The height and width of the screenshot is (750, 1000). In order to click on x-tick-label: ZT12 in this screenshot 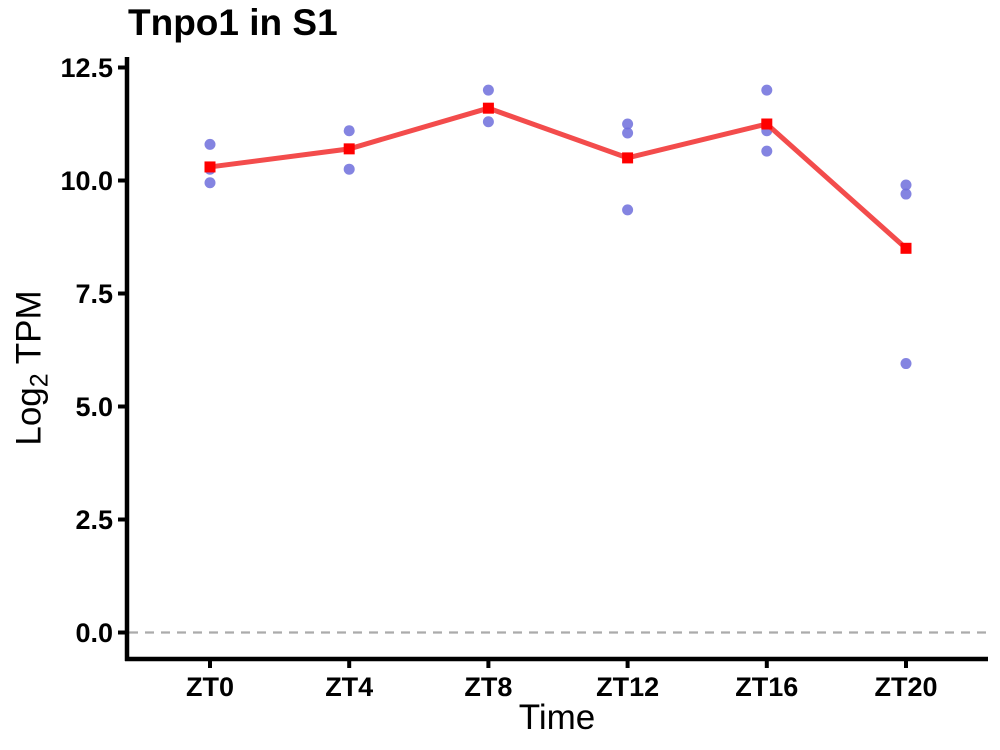, I will do `click(627, 687)`.